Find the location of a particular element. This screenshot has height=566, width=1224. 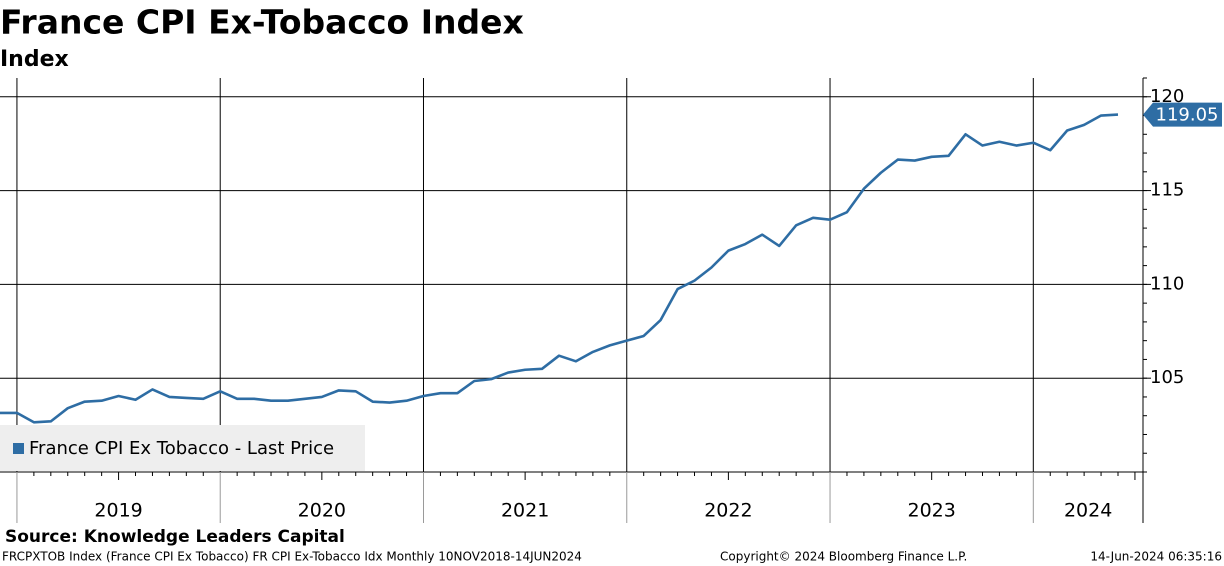

last-value-tag is located at coordinates (1182, 114).